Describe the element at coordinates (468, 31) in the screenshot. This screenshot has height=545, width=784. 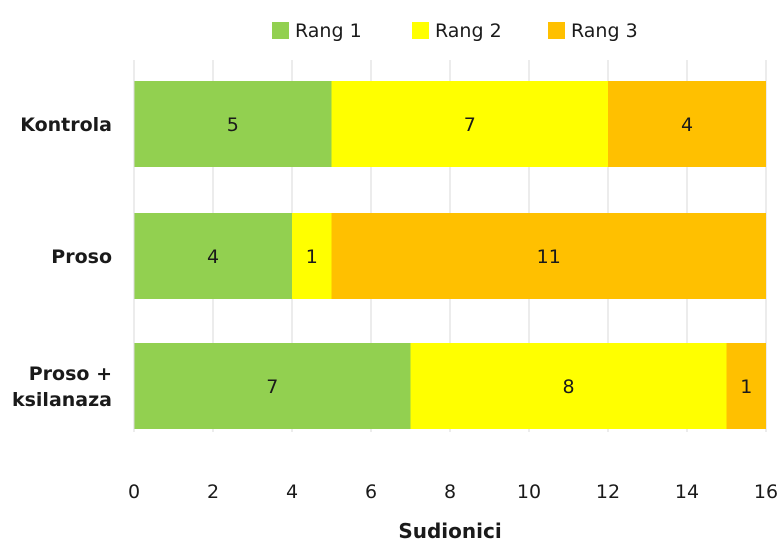
I see `legend-label: Rang 2` at that location.